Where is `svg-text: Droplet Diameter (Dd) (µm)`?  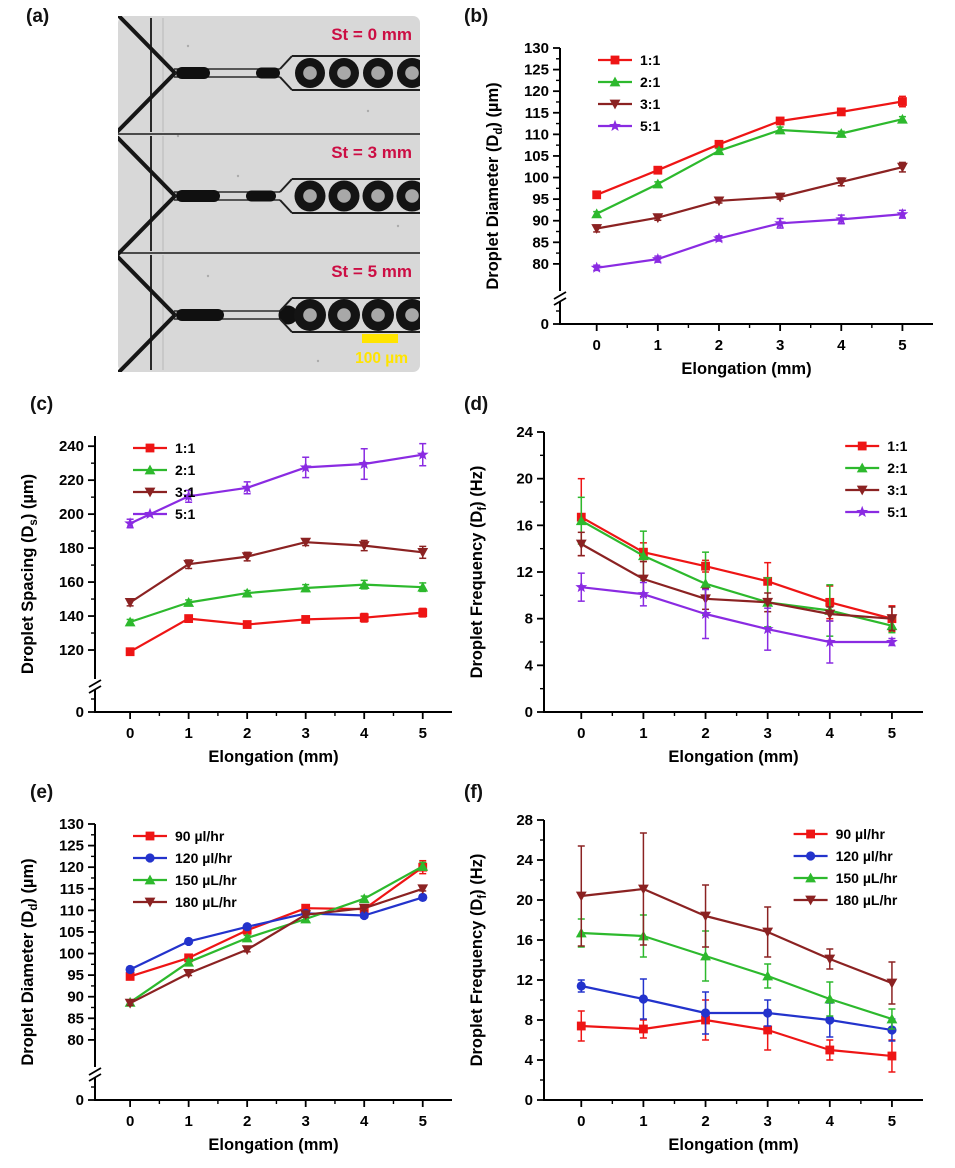 svg-text: Droplet Diameter (Dd) (µm) is located at coordinates (494, 185).